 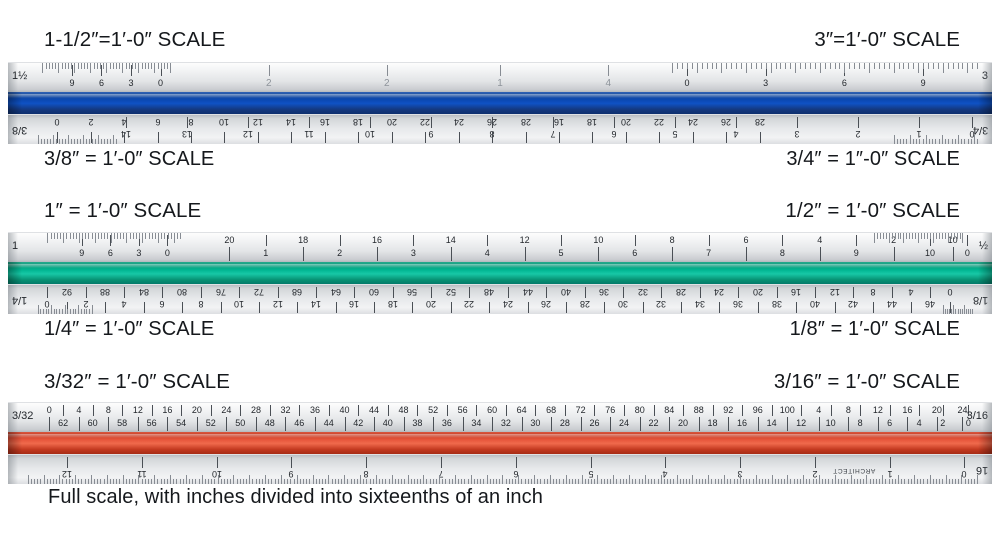 I want to click on caption-scale-3-4: 3/4″ = 1″-0″ SCALE, so click(x=873, y=159).